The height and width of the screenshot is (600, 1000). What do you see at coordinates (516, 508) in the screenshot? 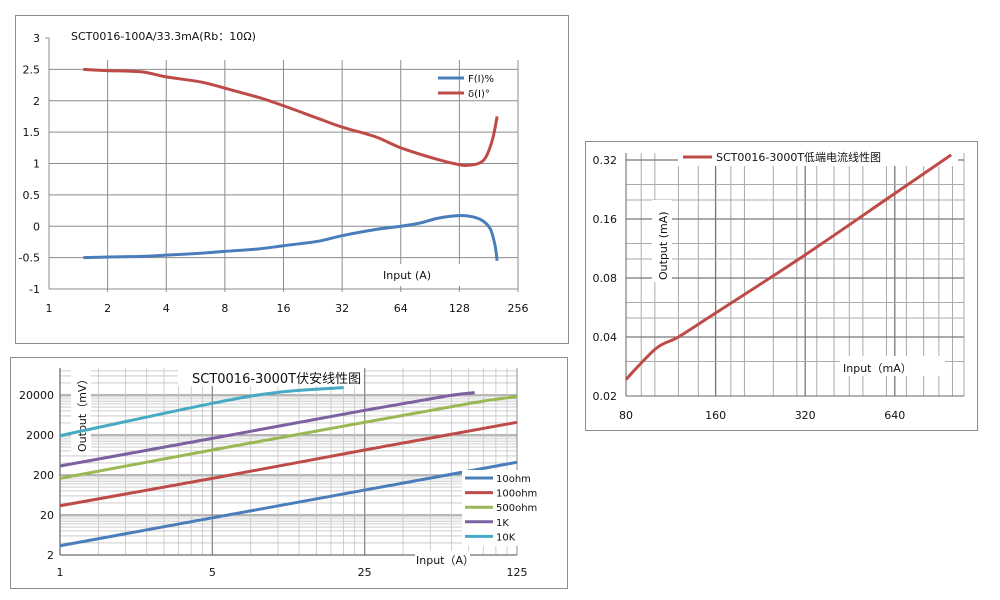
I see `legend-label-500ohm: 500ohm` at bounding box center [516, 508].